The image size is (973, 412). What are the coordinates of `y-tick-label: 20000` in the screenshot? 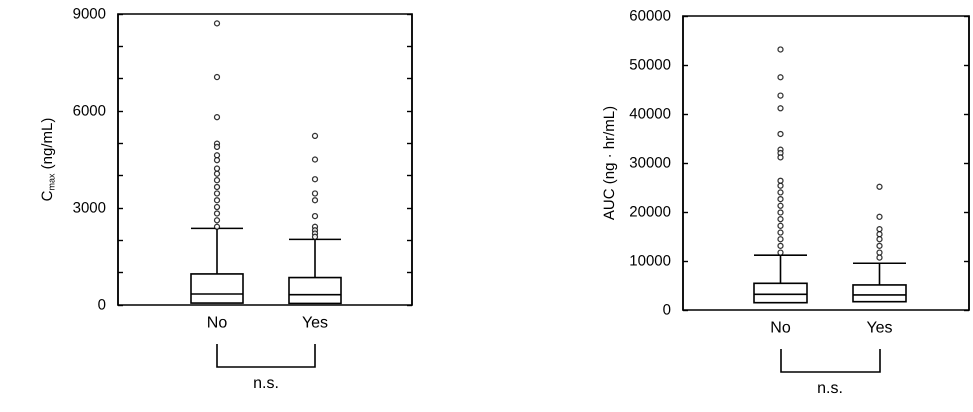 It's located at (650, 212).